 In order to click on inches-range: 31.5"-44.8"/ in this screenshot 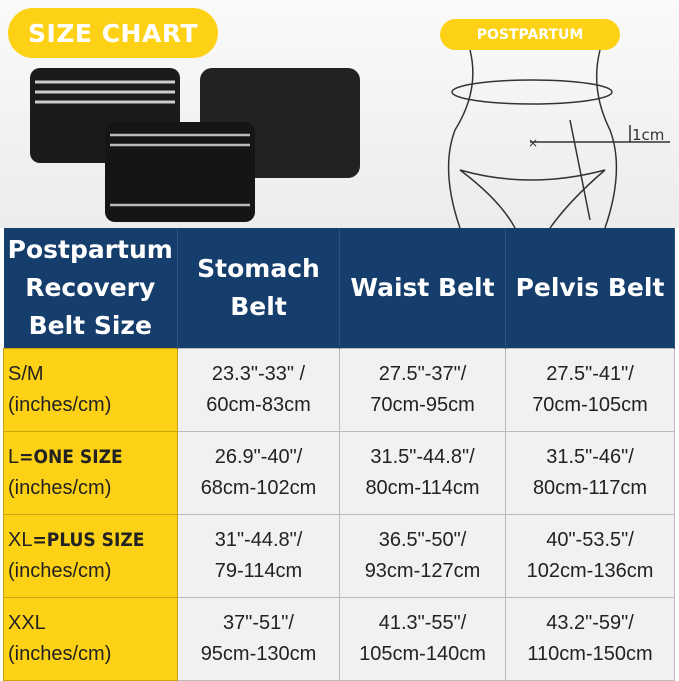, I will do `click(422, 457)`.